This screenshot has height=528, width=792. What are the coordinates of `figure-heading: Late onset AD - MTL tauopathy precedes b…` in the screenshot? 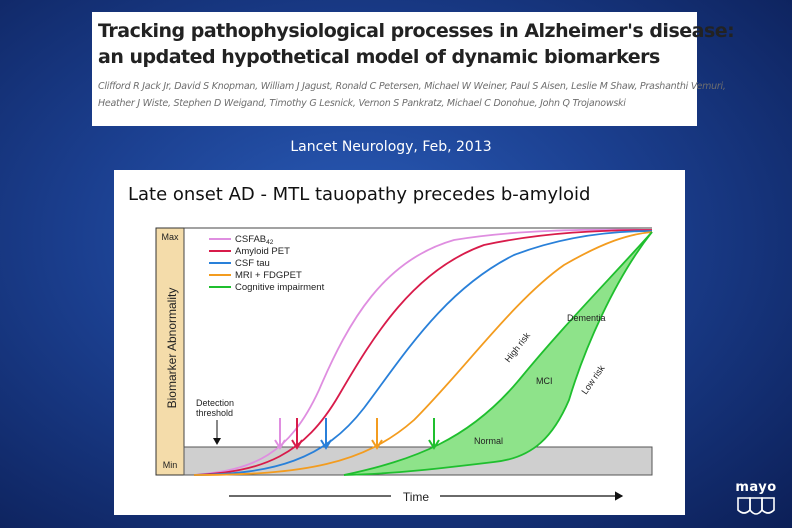 It's located at (359, 194).